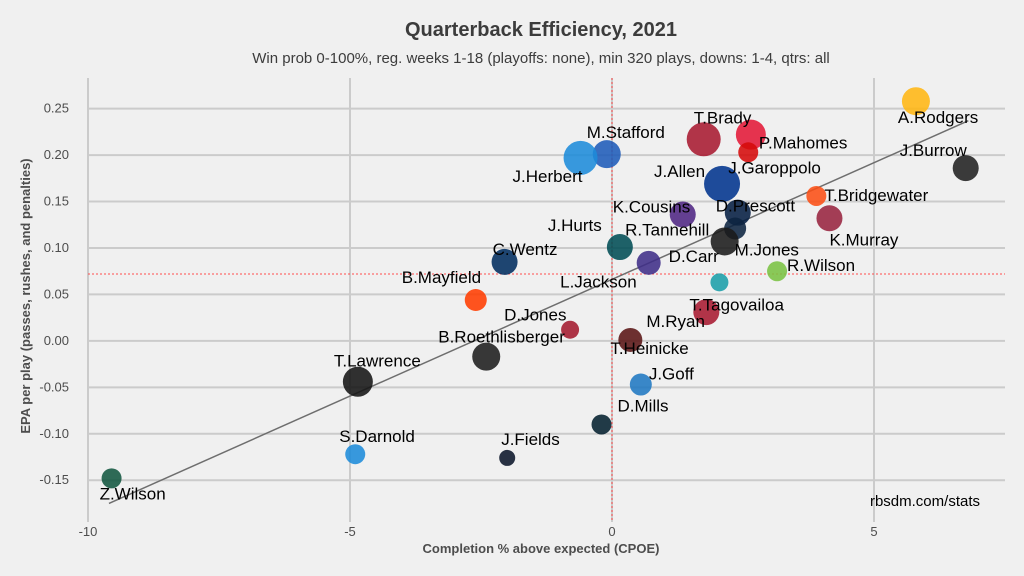  Describe the element at coordinates (675, 321) in the screenshot. I see `label-m-ryan: M.Ryan` at that location.